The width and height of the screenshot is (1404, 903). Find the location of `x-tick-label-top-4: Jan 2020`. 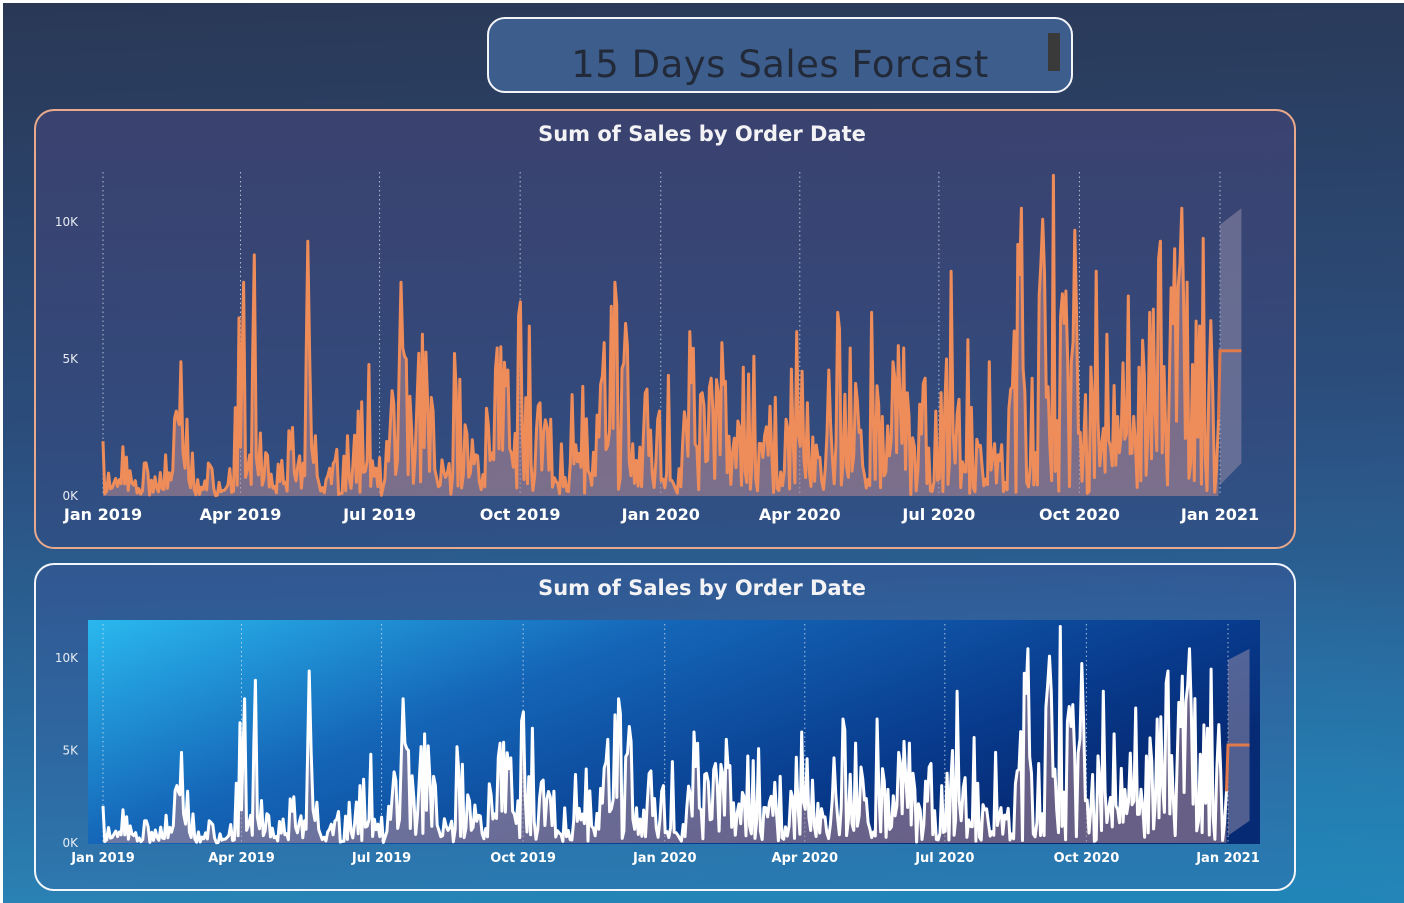

x-tick-label-top-4: Jan 2020 is located at coordinates (660, 514).